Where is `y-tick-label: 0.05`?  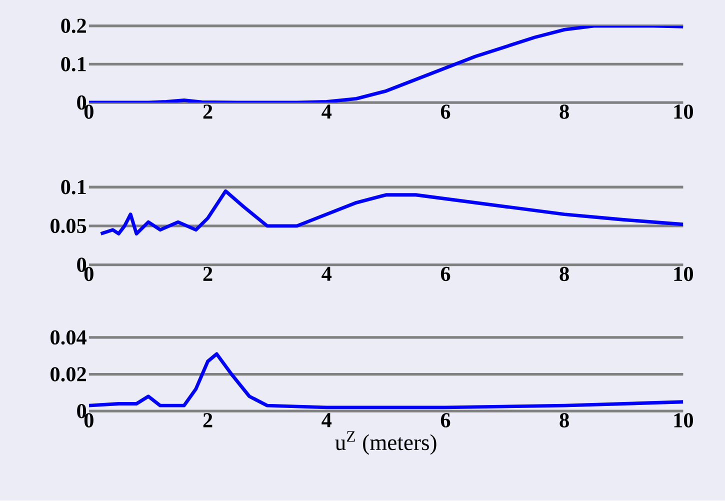
y-tick-label: 0.05 is located at coordinates (68, 226).